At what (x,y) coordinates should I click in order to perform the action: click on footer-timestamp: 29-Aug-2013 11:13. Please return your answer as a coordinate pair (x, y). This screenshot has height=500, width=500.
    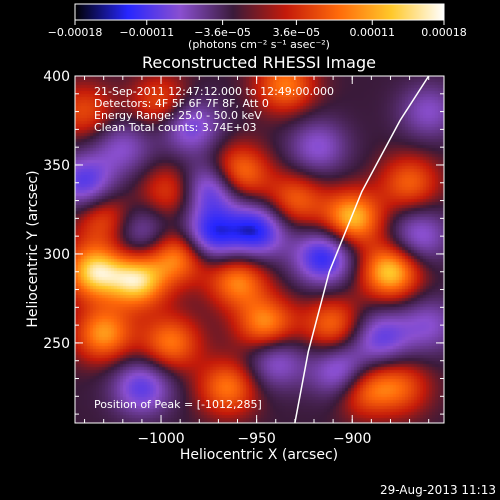
    Looking at the image, I should click on (438, 490).